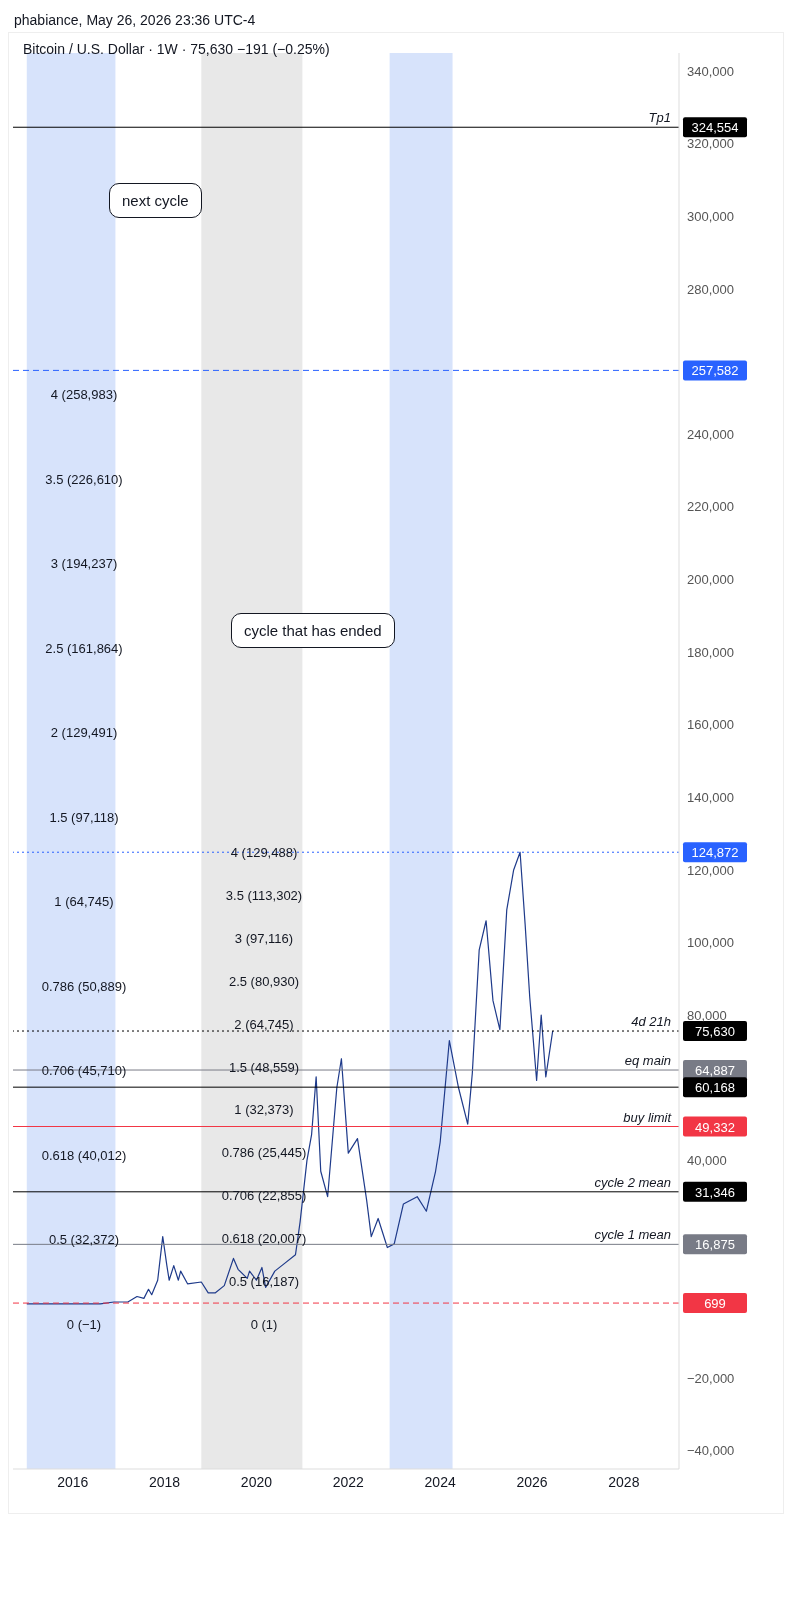 Image resolution: width=792 pixels, height=1600 pixels. What do you see at coordinates (710, 216) in the screenshot?
I see `y-tick-label: 300,000` at bounding box center [710, 216].